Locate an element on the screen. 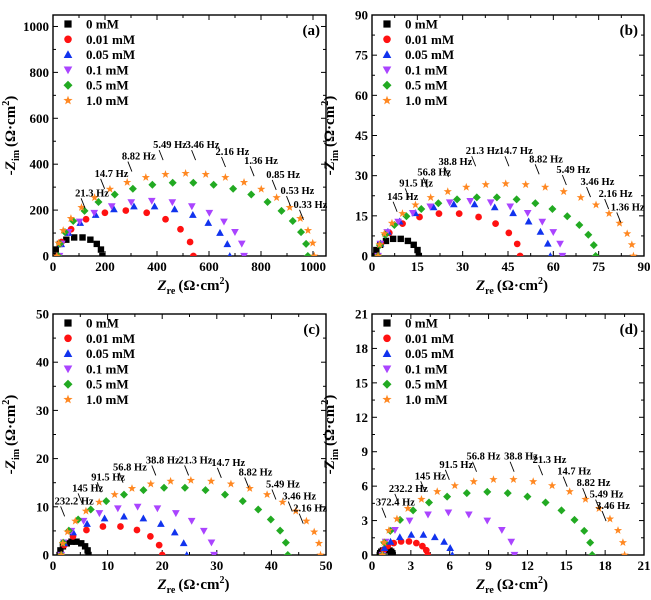  series-0_5-mM is located at coordinates (183, 217).